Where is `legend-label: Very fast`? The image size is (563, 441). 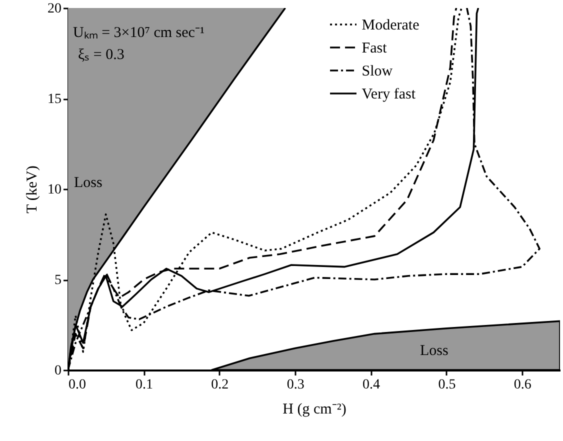
legend-label: Very fast is located at coordinates (389, 94).